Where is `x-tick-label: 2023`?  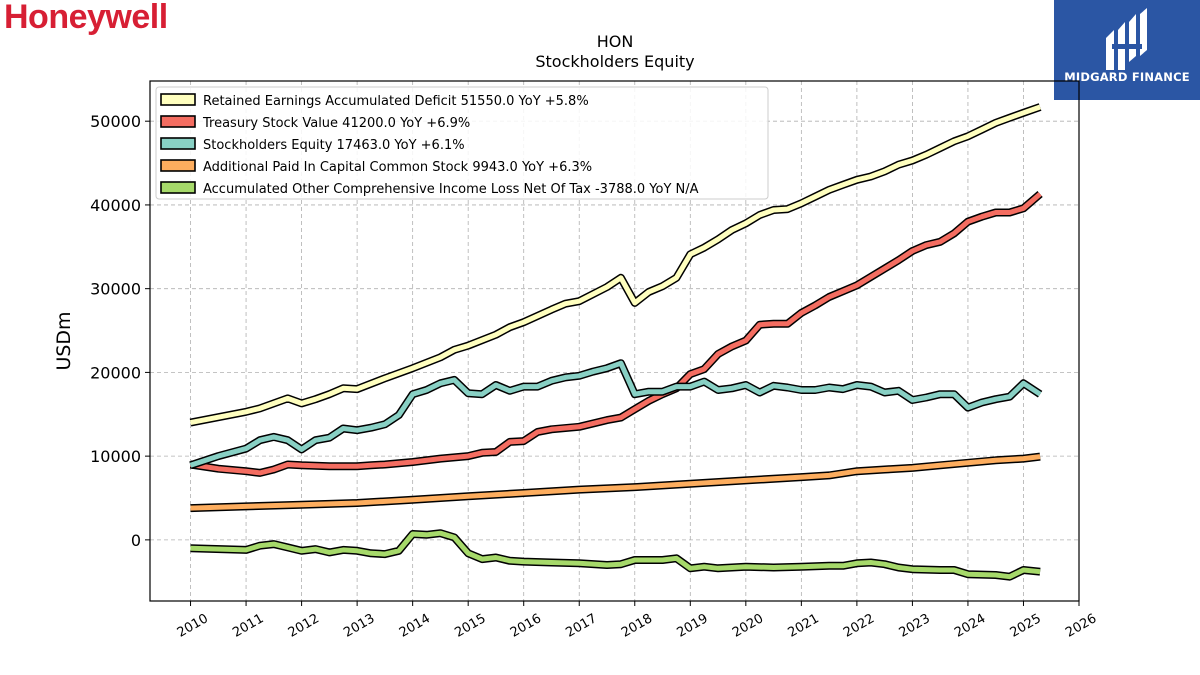
x-tick-label: 2023 is located at coordinates (915, 626).